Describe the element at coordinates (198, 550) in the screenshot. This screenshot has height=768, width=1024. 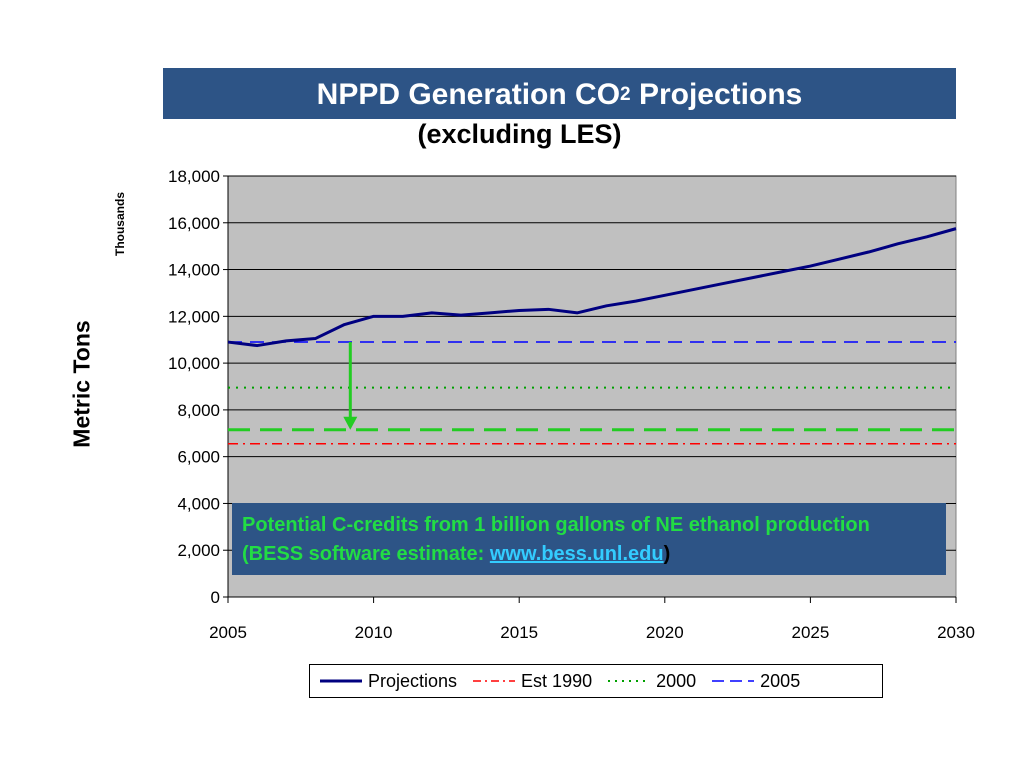
I see `y-tick-label: 2,000` at that location.